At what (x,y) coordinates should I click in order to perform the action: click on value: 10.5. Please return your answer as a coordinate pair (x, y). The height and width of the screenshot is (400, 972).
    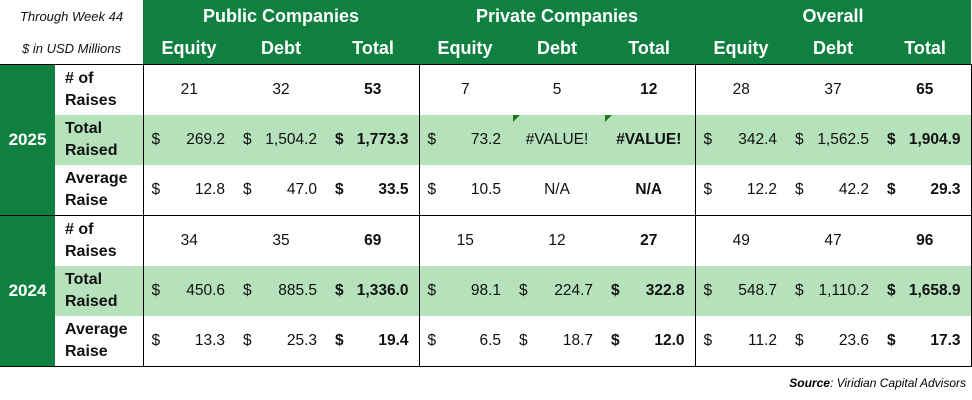
    Looking at the image, I should click on (486, 189).